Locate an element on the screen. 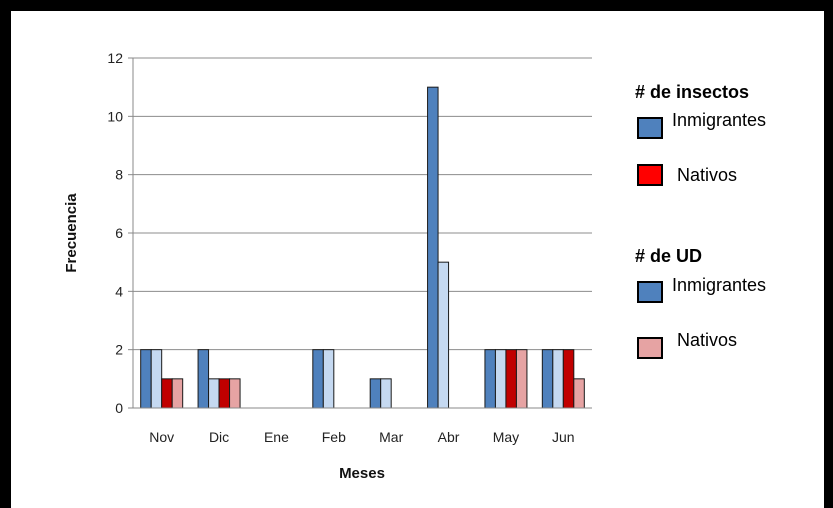 This screenshot has width=833, height=508. legend-title-insectos: # de insectos is located at coordinates (692, 92).